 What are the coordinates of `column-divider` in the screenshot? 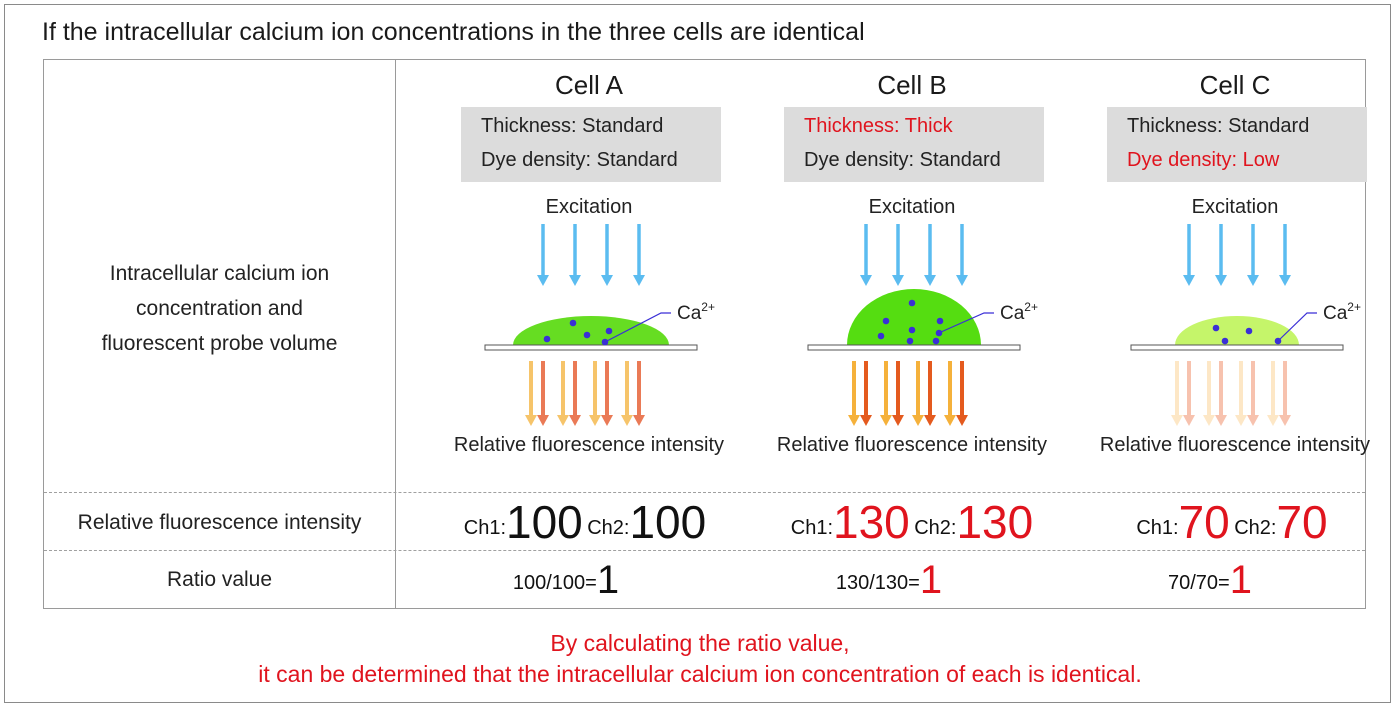 It's located at (395, 334).